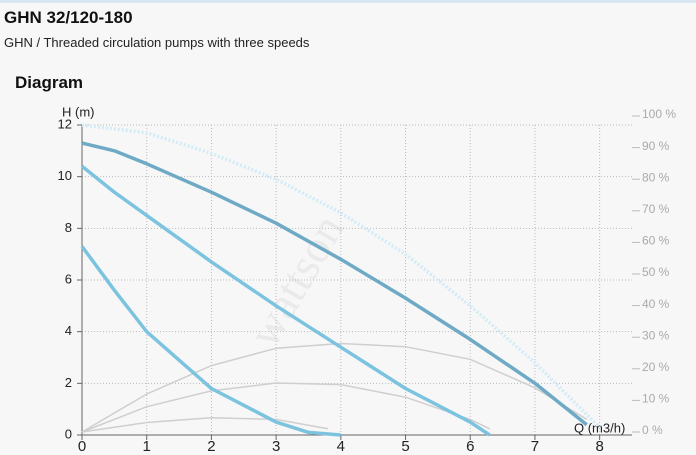 Image resolution: width=696 pixels, height=455 pixels. What do you see at coordinates (82, 446) in the screenshot?
I see `x-tick-label: 0` at bounding box center [82, 446].